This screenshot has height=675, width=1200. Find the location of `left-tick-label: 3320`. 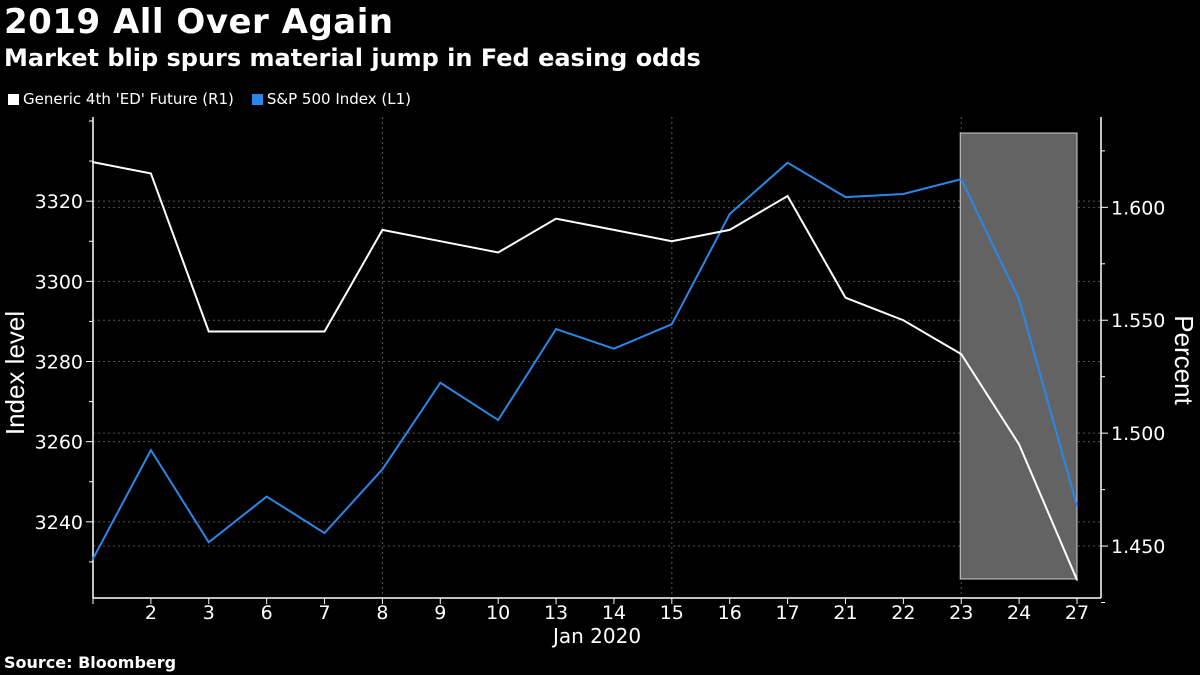

left-tick-label: 3320 is located at coordinates (59, 202).